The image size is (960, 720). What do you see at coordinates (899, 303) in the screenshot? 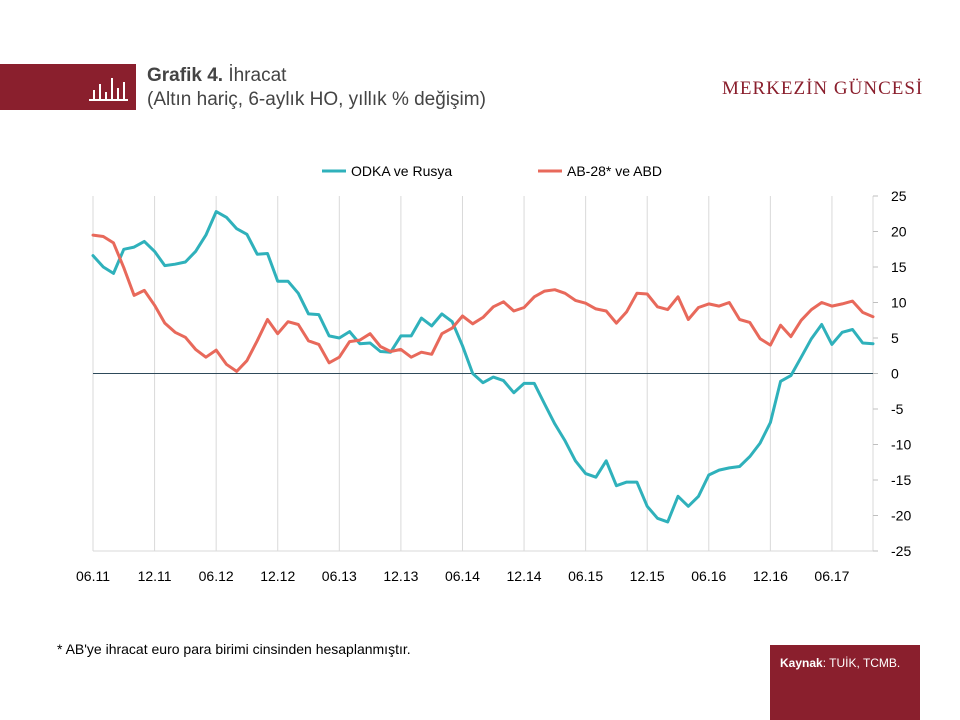
I see `y-tick-label: 10` at bounding box center [899, 303].